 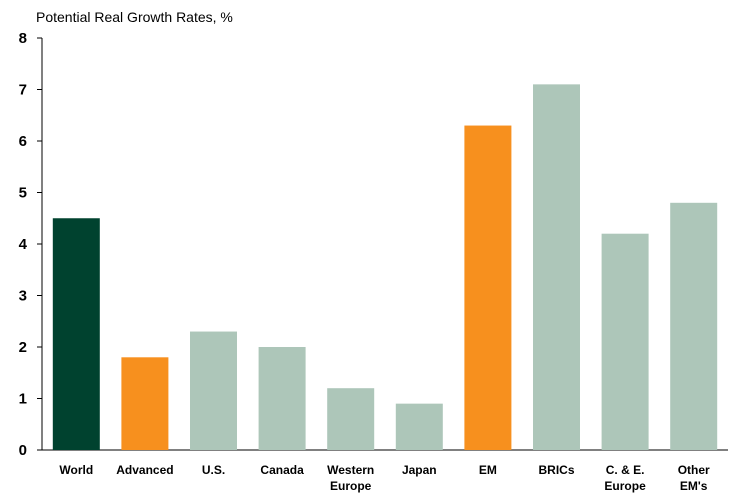 I want to click on y-tick-label: 5, so click(x=23, y=193).